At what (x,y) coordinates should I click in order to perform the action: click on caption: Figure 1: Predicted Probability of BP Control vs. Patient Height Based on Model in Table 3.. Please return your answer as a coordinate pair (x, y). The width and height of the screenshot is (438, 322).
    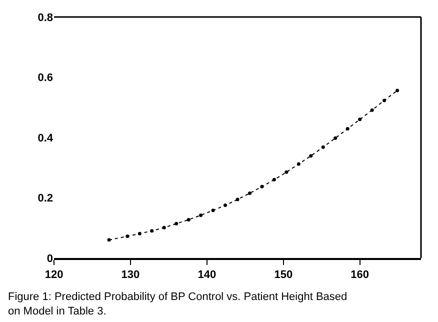
    Looking at the image, I should click on (178, 304).